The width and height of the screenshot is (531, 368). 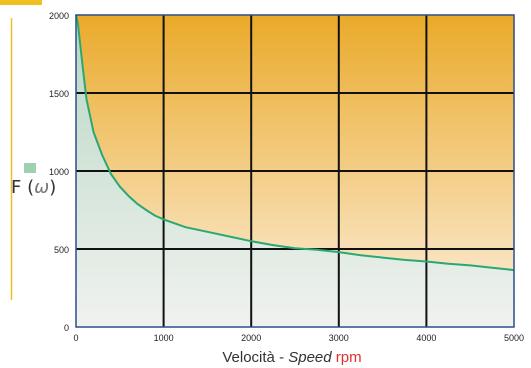 What do you see at coordinates (298, 338) in the screenshot?
I see `x-axis-ticks: 0 1000 2000 3000 4000 5000` at bounding box center [298, 338].